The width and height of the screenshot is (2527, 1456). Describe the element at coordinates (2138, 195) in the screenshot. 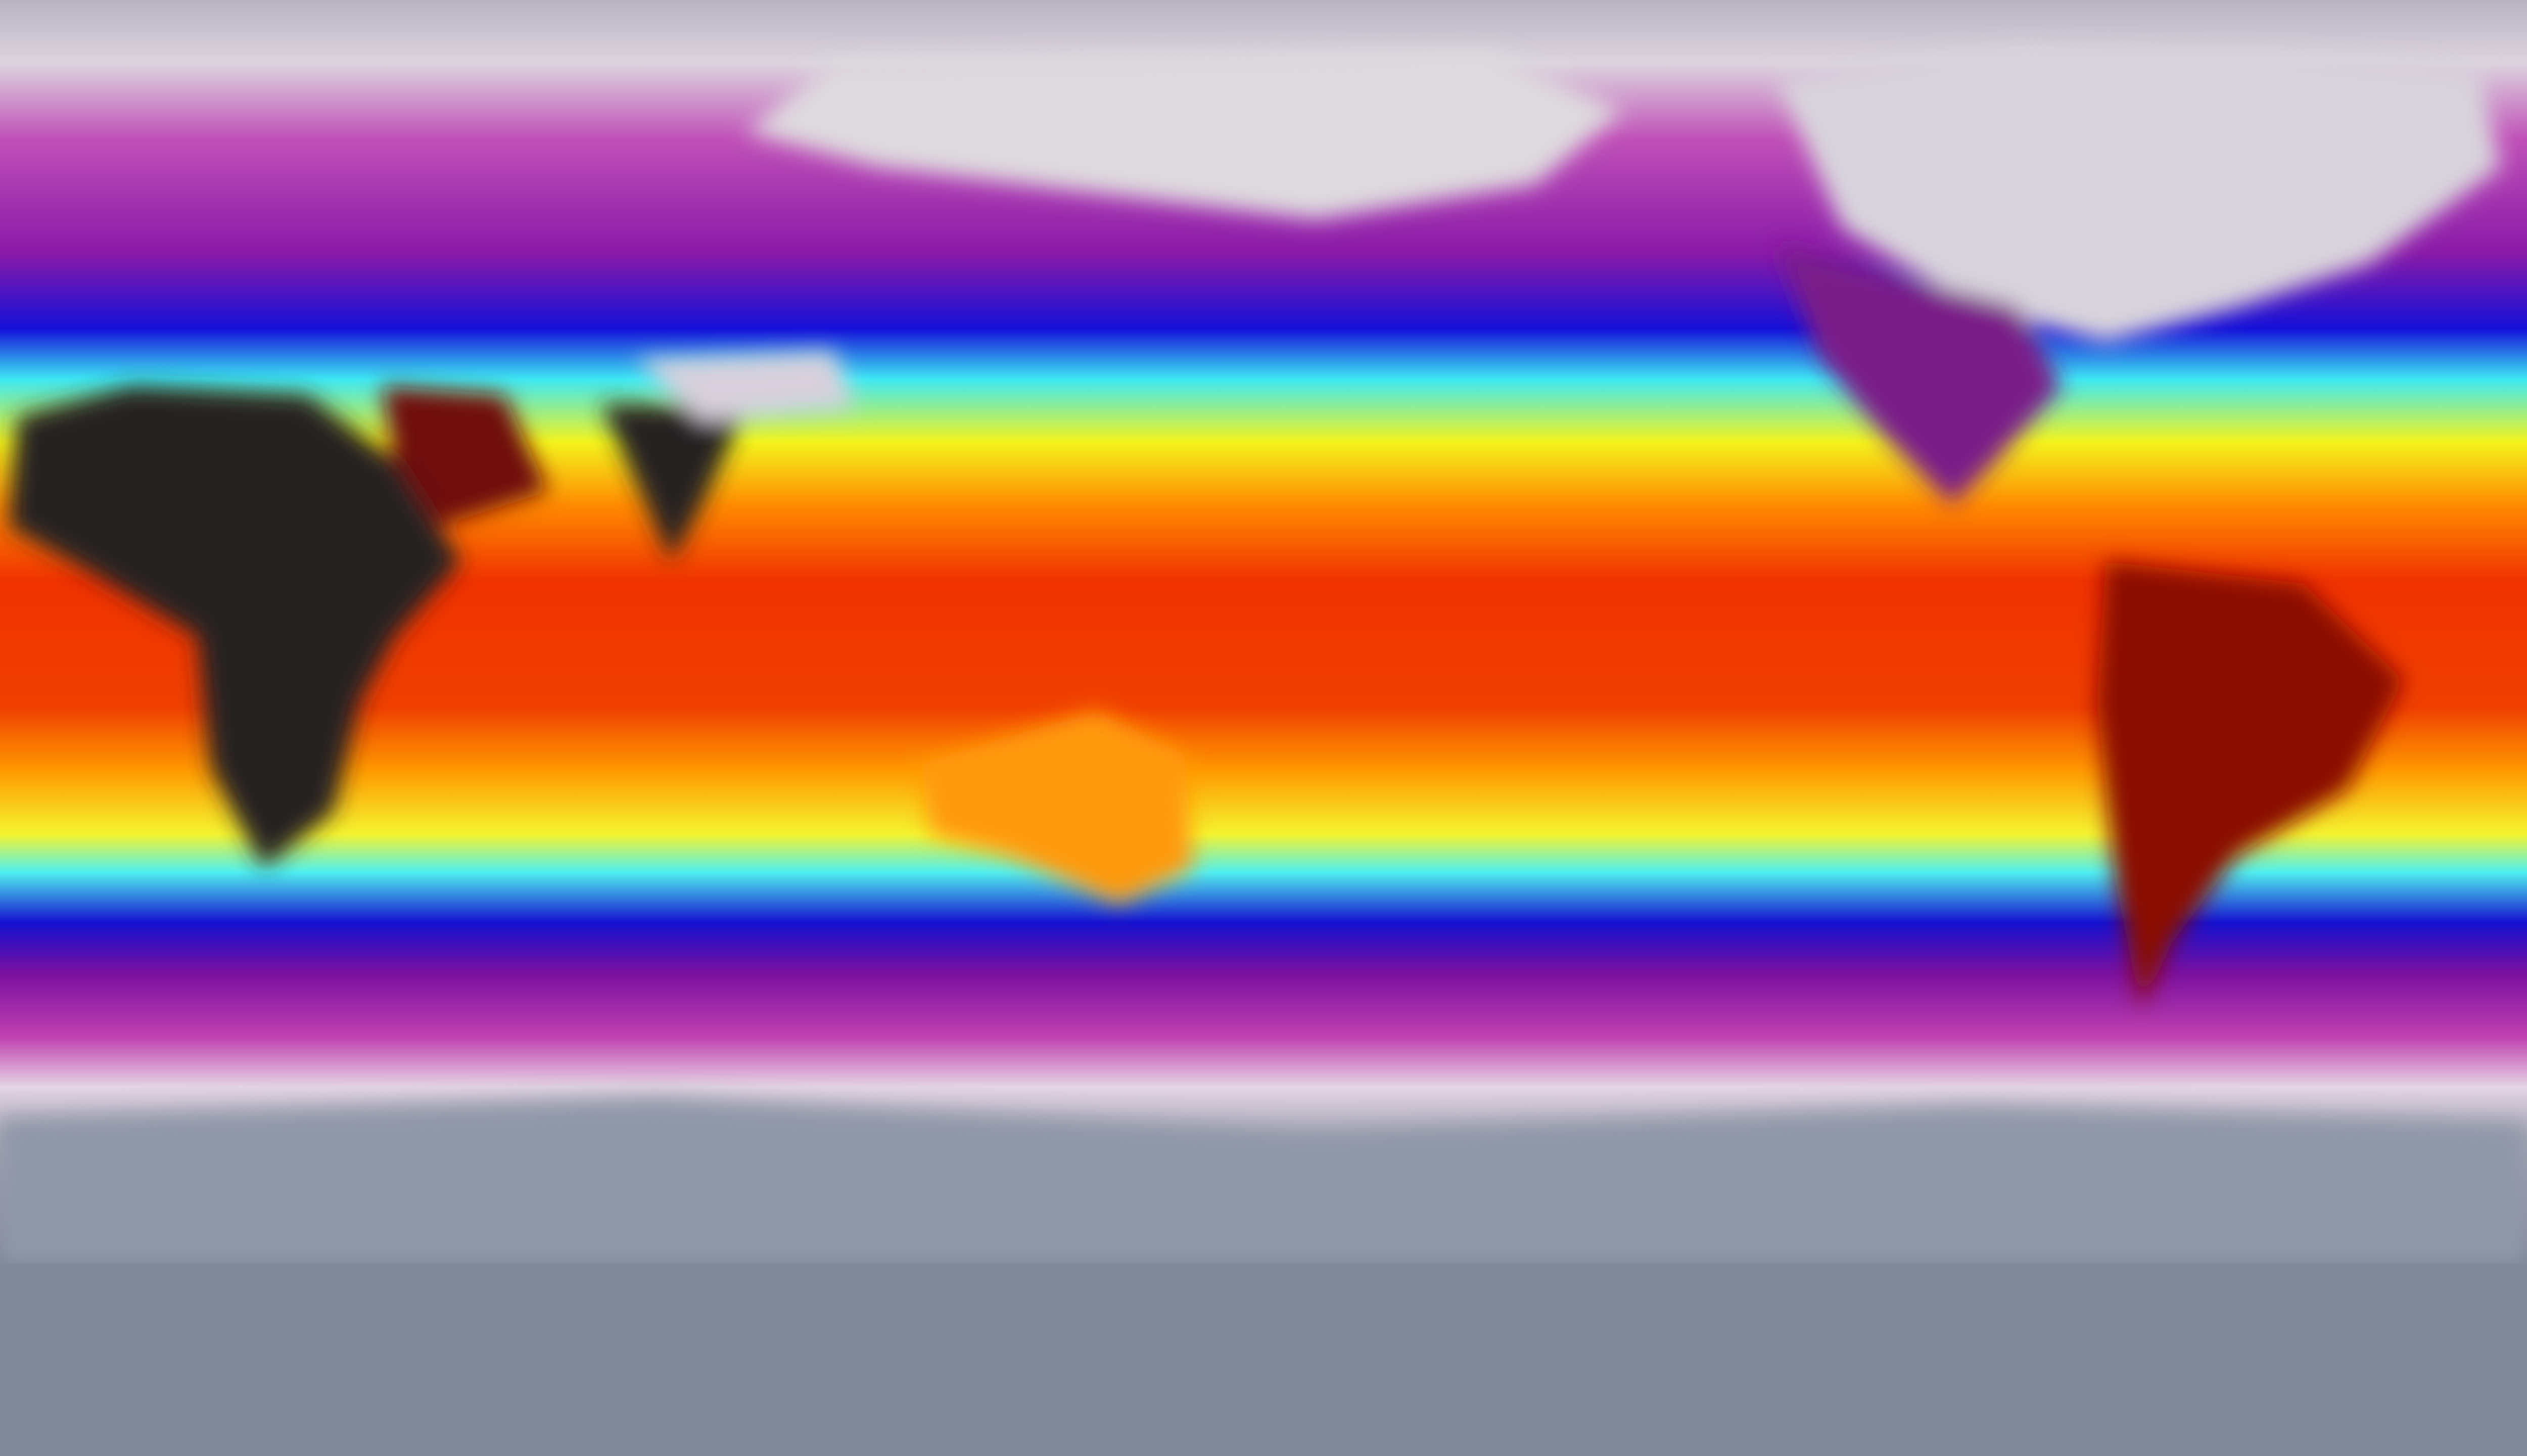

I see `greenland` at that location.